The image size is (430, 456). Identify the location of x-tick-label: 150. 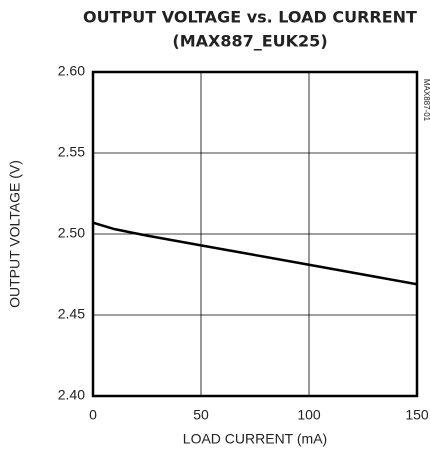
(417, 415).